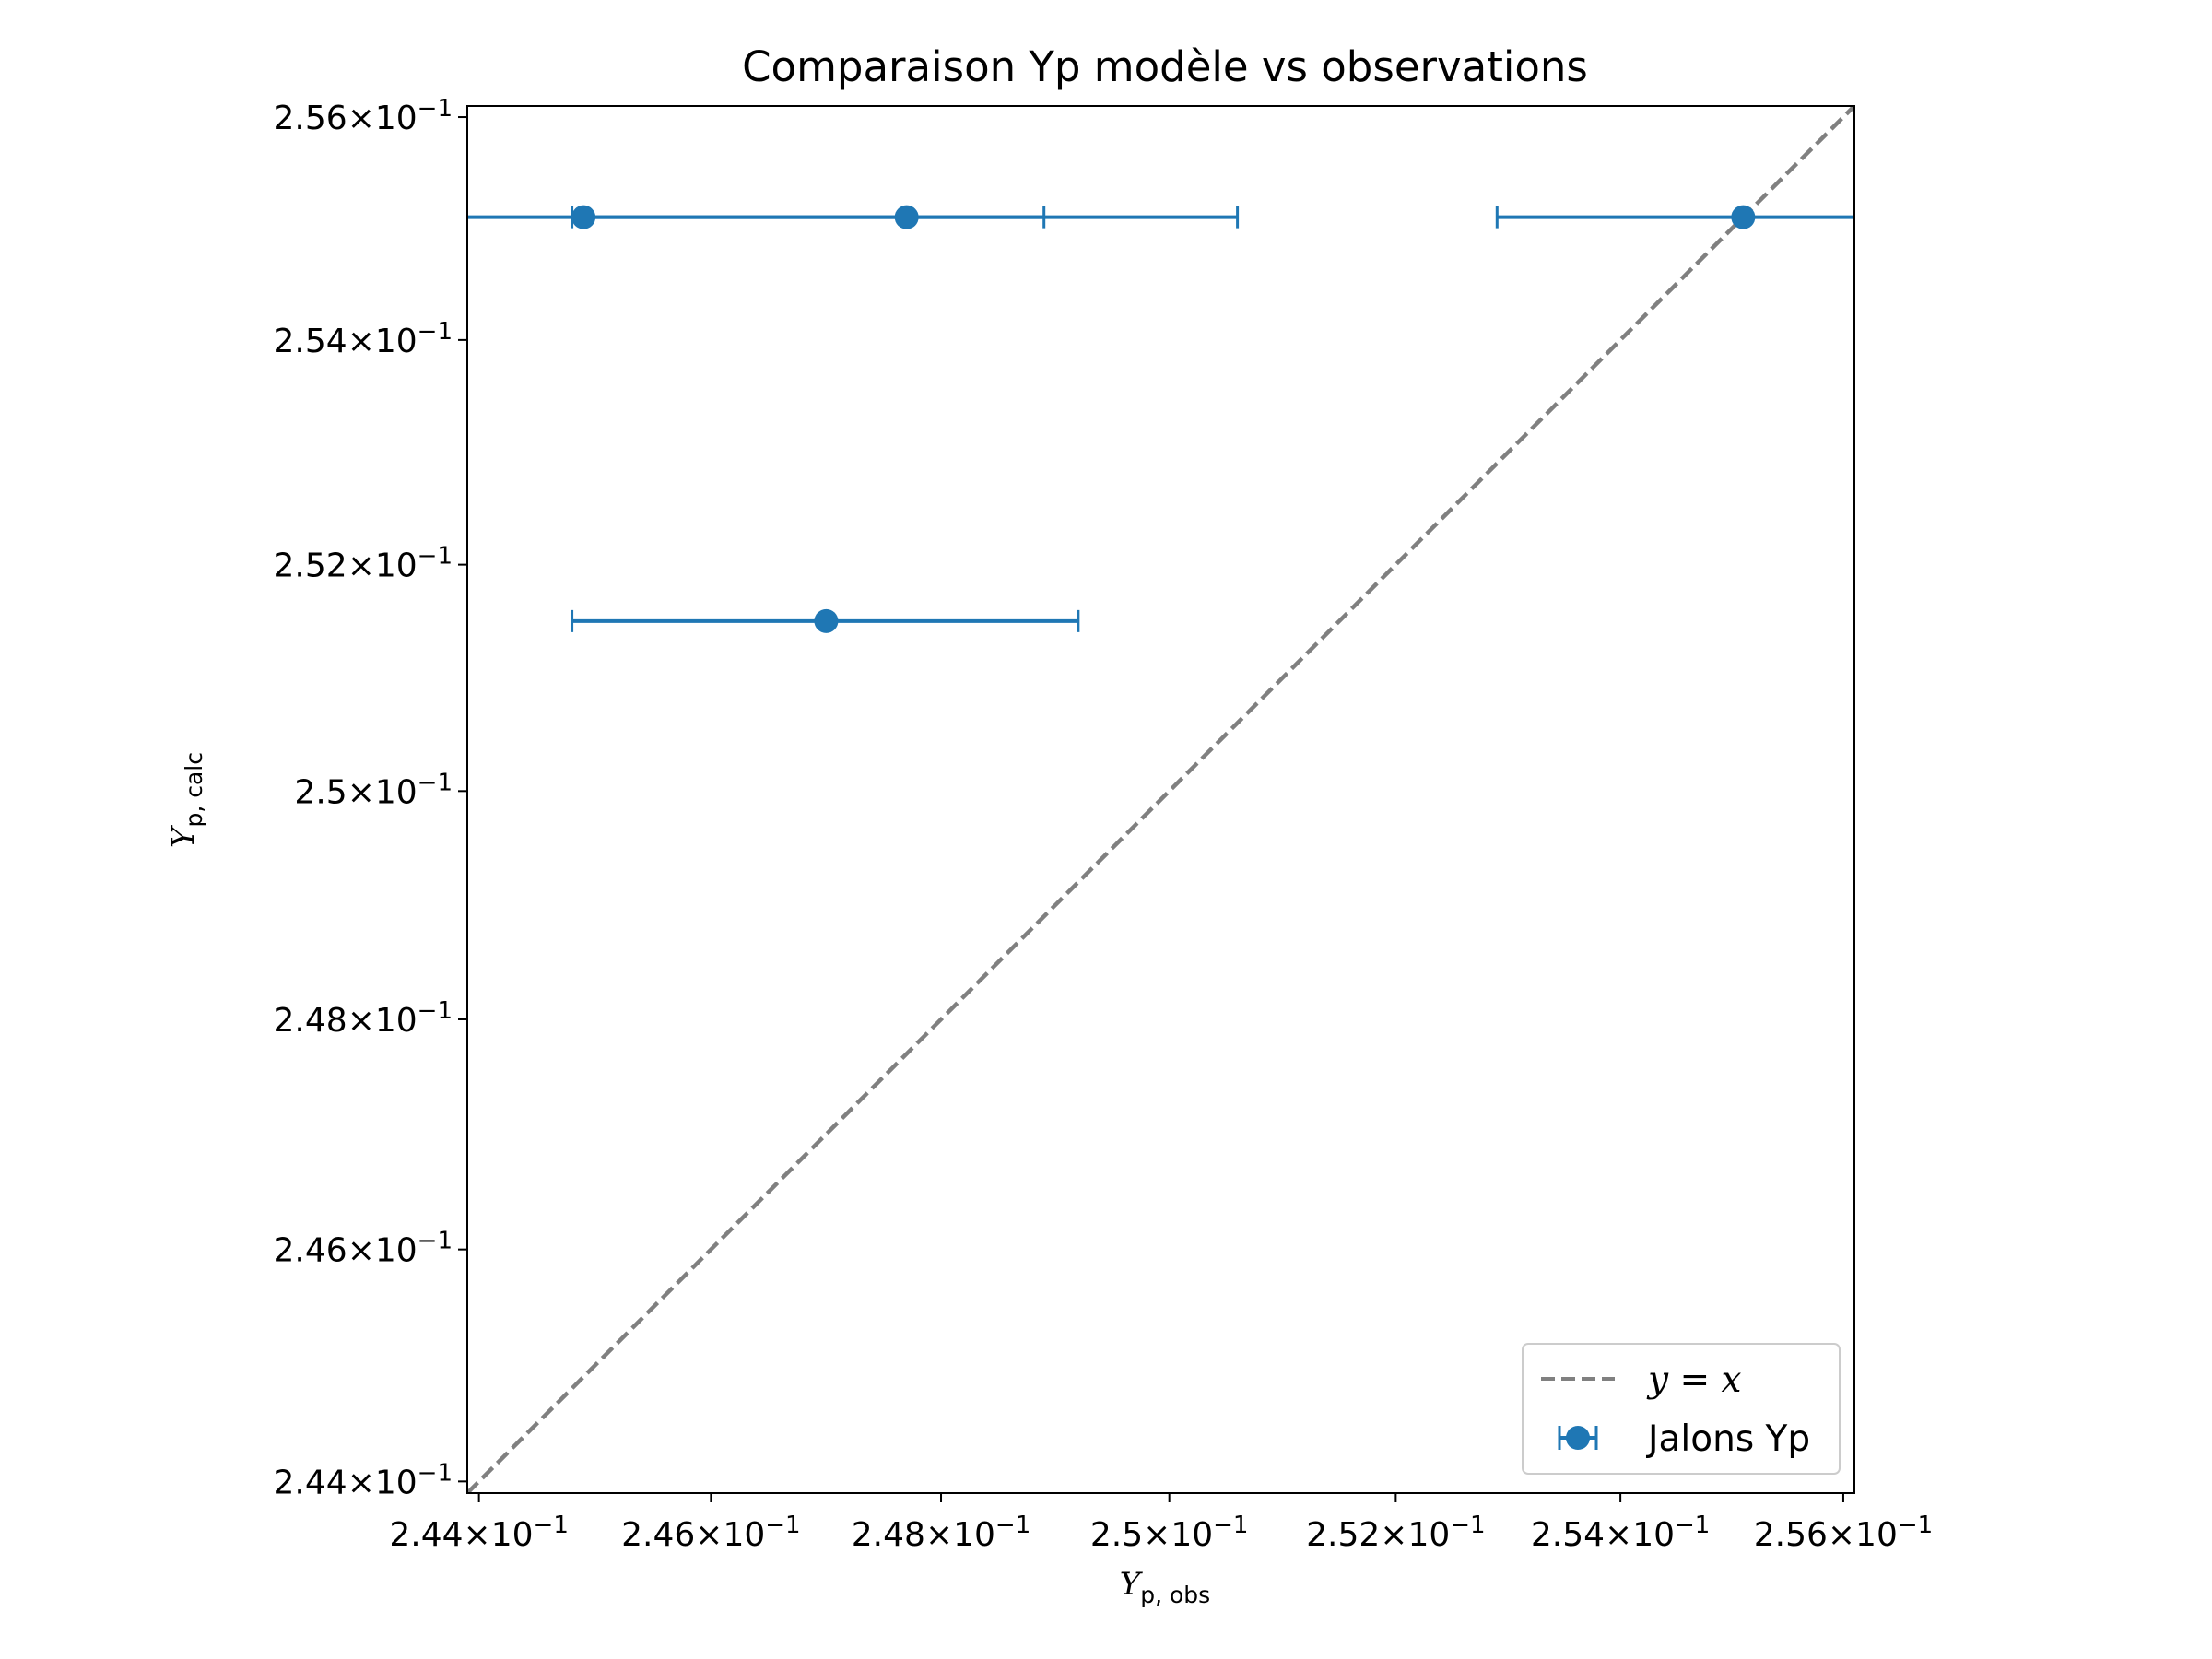 The width and height of the screenshot is (2212, 1659). Describe the element at coordinates (1165, 66) in the screenshot. I see `chart-title: Comparaison Yp modèle vs observations` at that location.